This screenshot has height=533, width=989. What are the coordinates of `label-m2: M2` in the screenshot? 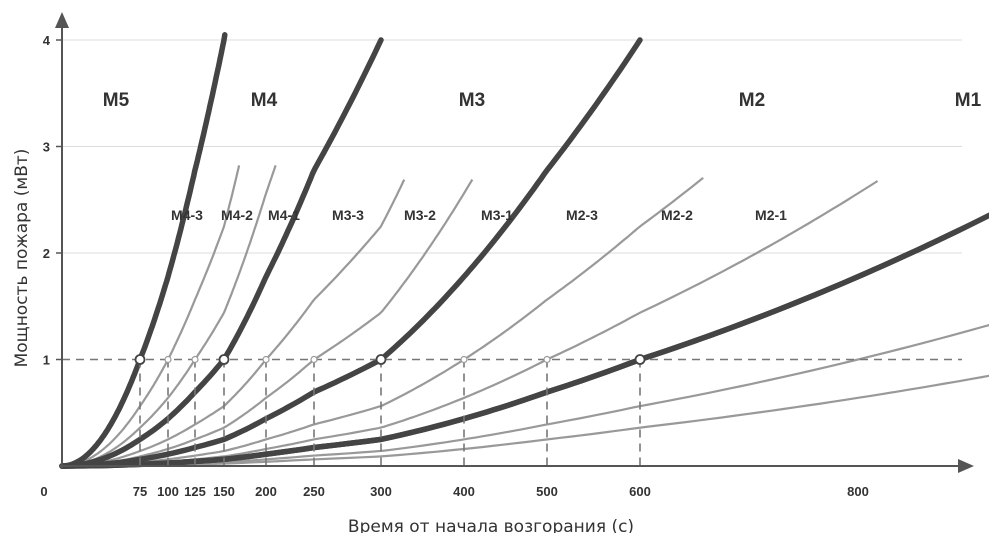 It's located at (752, 100).